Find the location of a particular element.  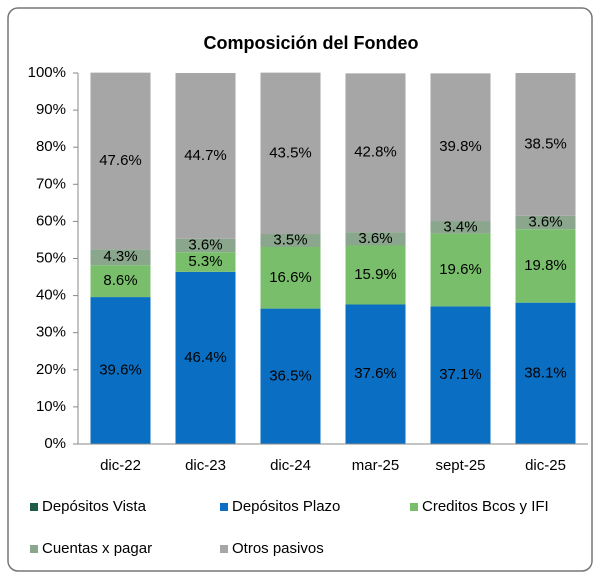

y-tick-label: 0% is located at coordinates (55, 443).